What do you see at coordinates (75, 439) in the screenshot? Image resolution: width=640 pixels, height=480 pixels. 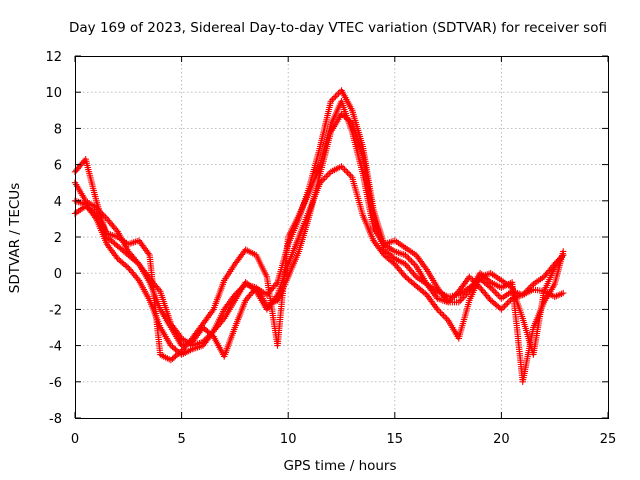 I see `x-tick-label: 0` at bounding box center [75, 439].